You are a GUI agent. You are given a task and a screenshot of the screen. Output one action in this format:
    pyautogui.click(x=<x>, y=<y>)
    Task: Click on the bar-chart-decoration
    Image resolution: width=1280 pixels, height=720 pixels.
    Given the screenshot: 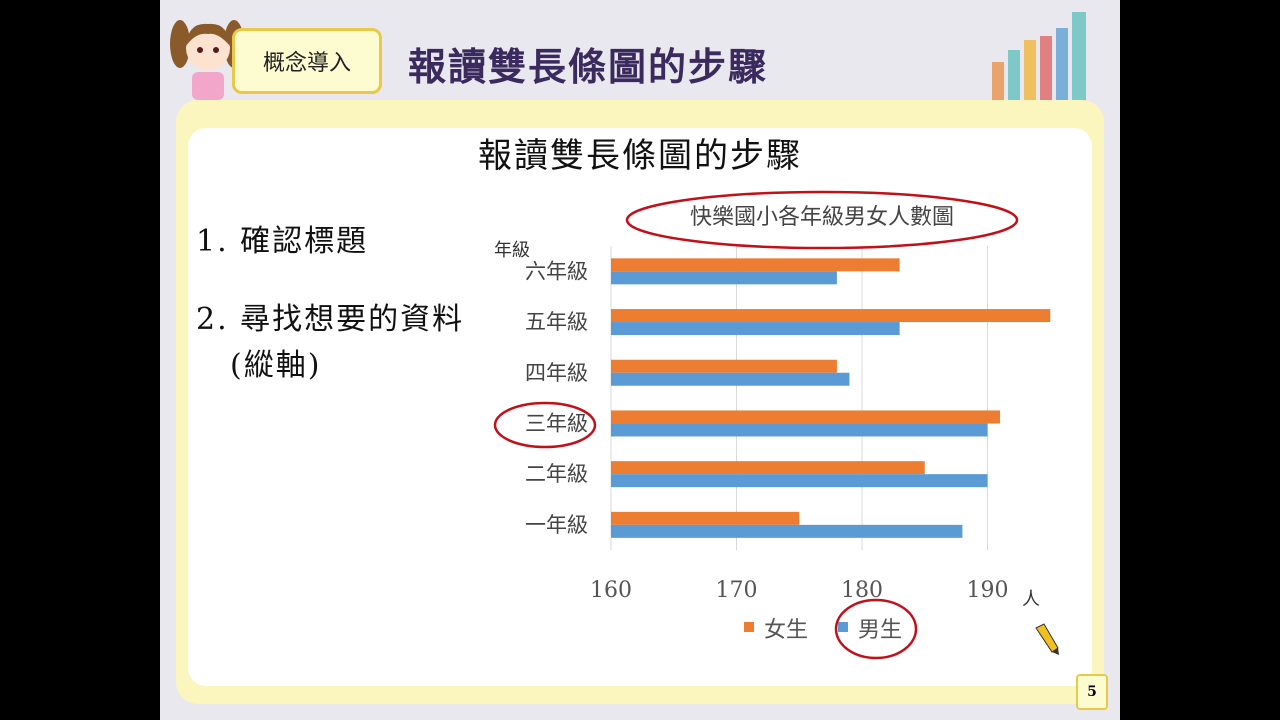 What is the action you would take?
    pyautogui.click(x=1039, y=57)
    